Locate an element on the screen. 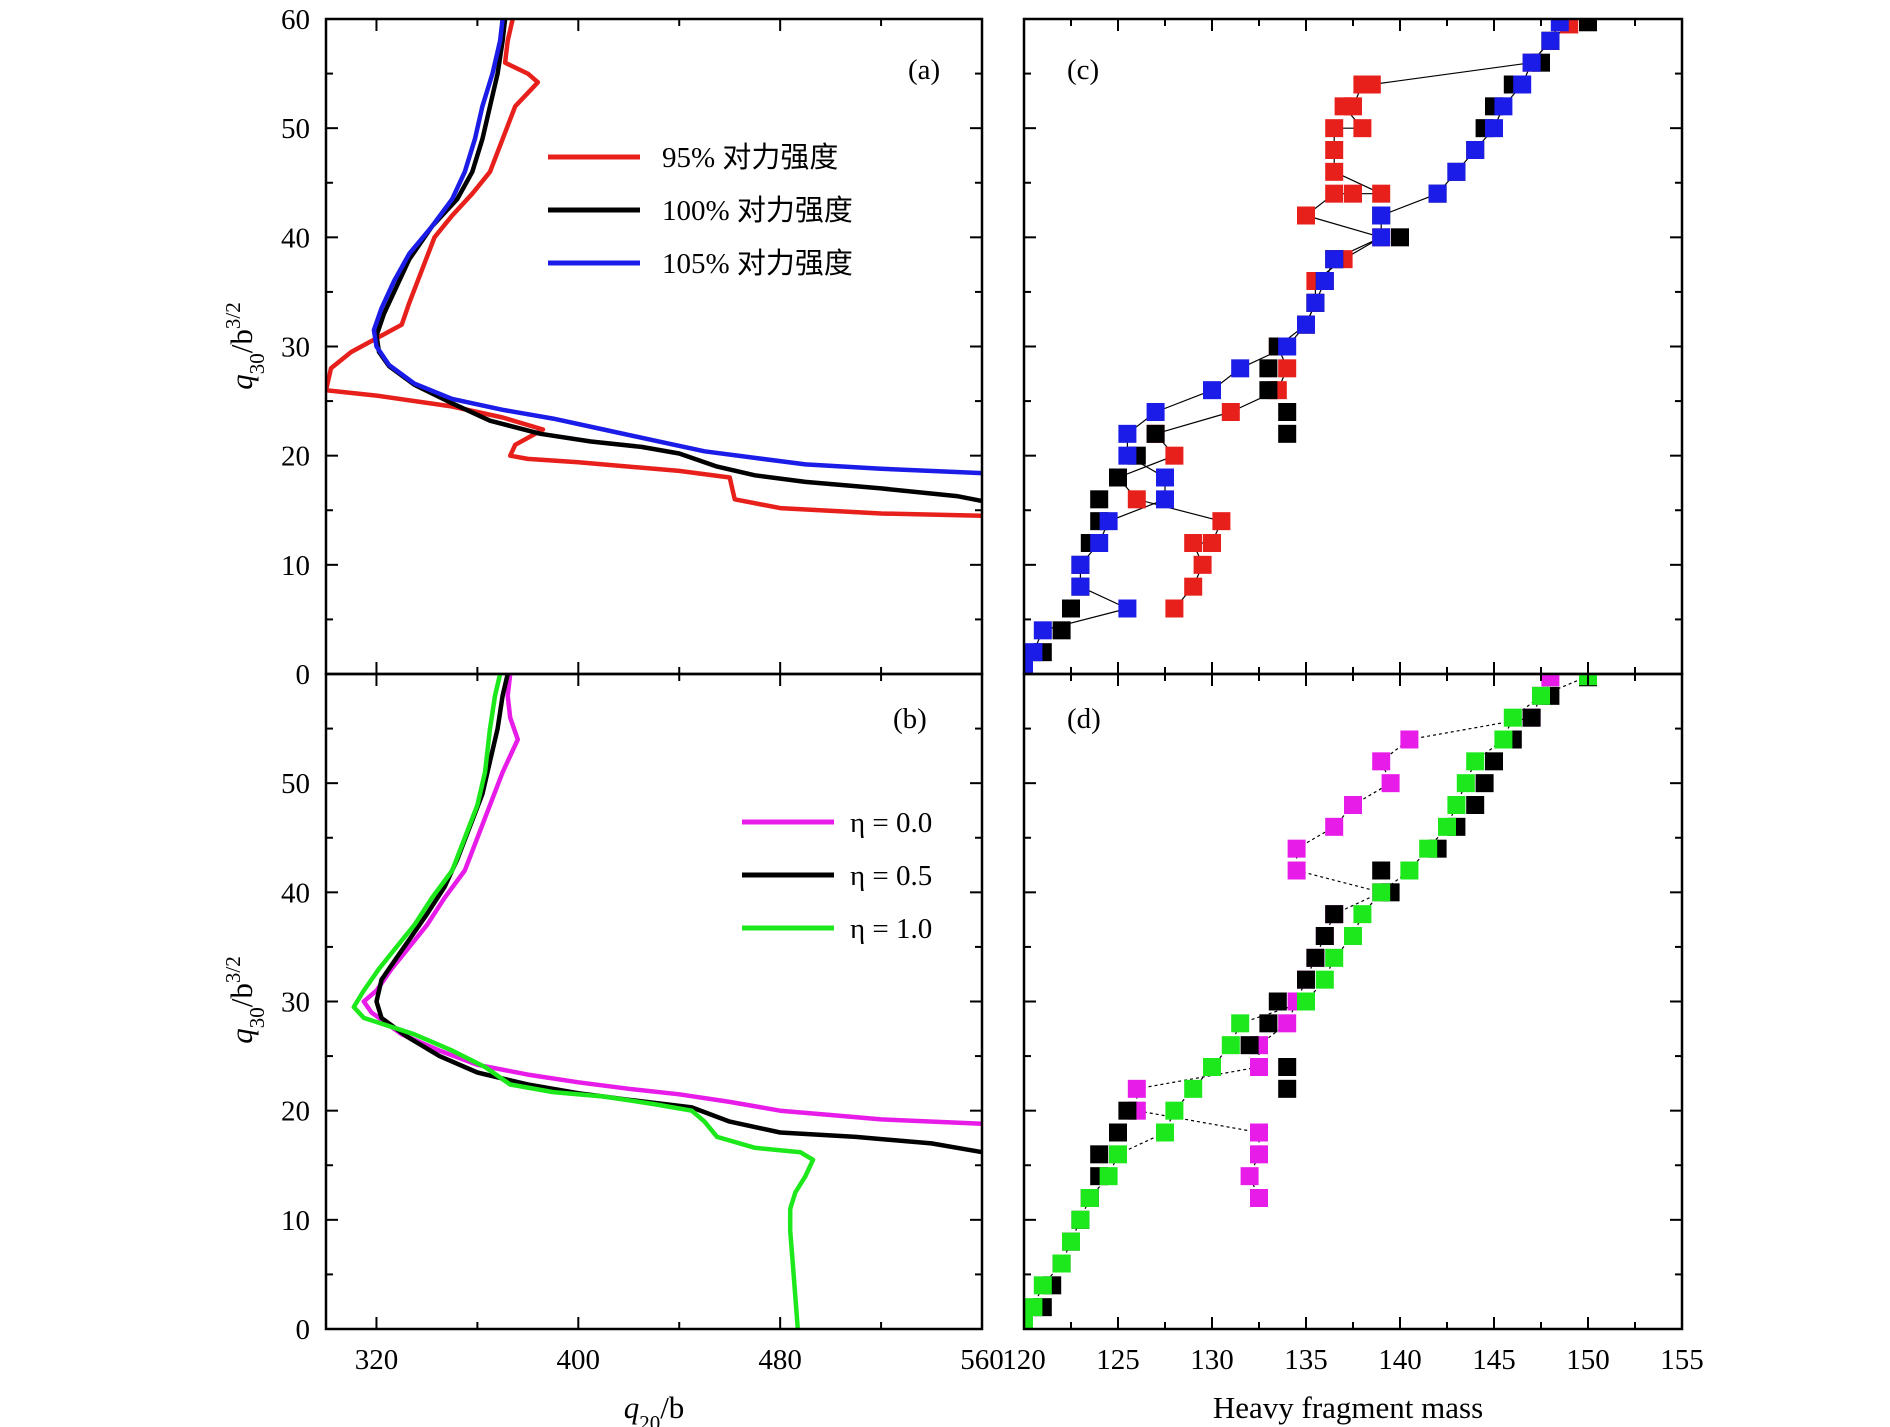 The height and width of the screenshot is (1427, 1890). x-tick-label: 400 is located at coordinates (579, 1360).